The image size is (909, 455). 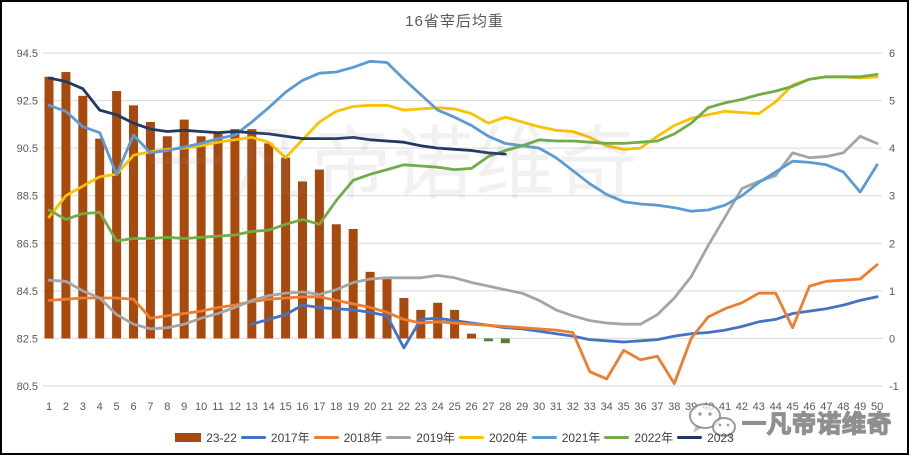 I want to click on x-axis-tick-43: 43, so click(x=759, y=407).